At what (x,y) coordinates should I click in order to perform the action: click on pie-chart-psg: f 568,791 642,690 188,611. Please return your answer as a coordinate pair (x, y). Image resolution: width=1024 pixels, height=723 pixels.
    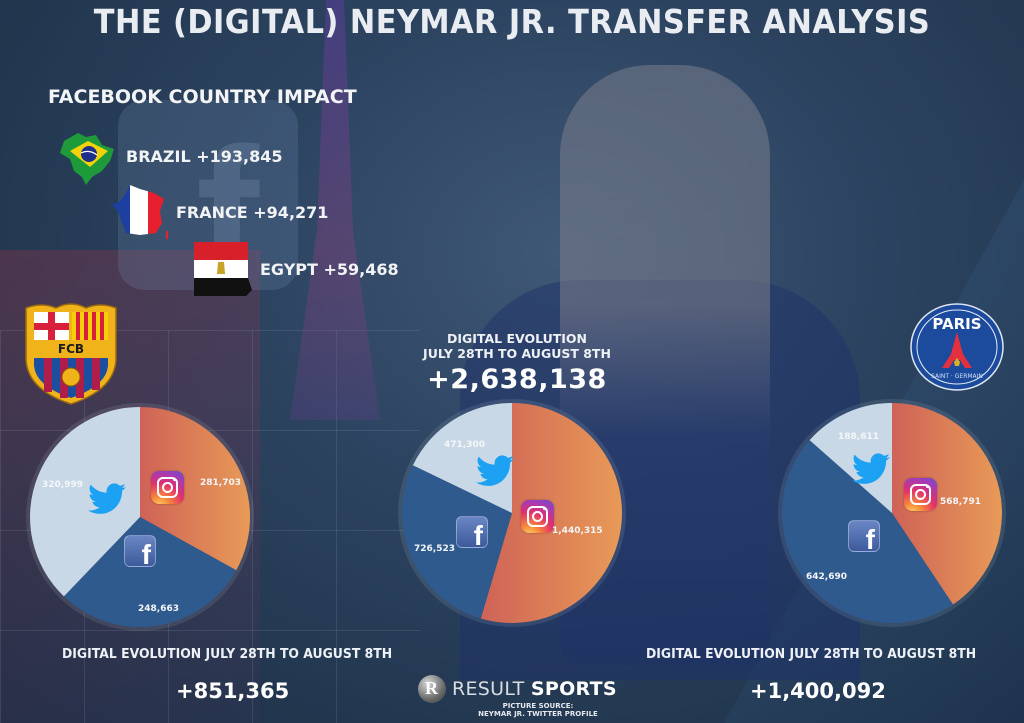
    Looking at the image, I should click on (892, 513).